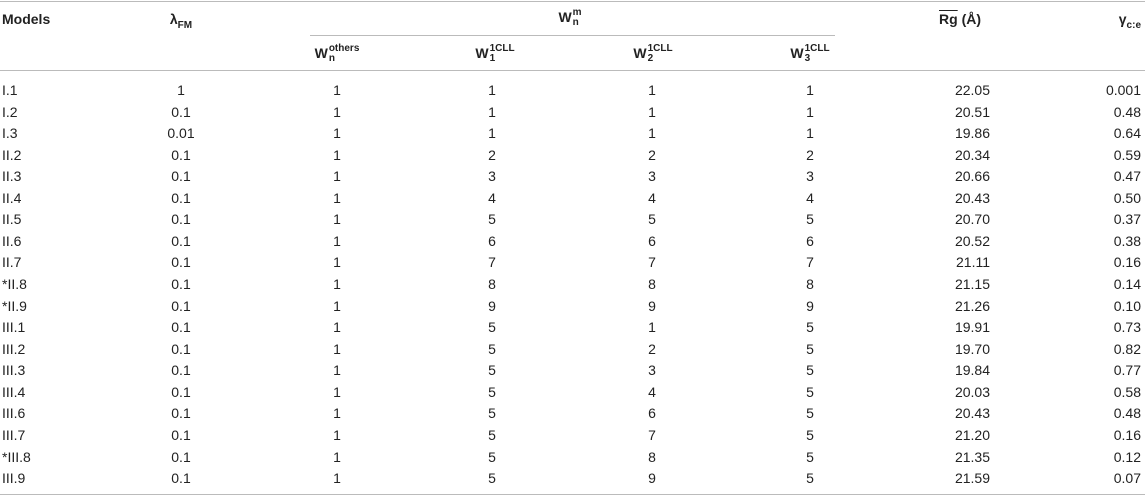  I want to click on model-name: III.7, so click(14, 434).